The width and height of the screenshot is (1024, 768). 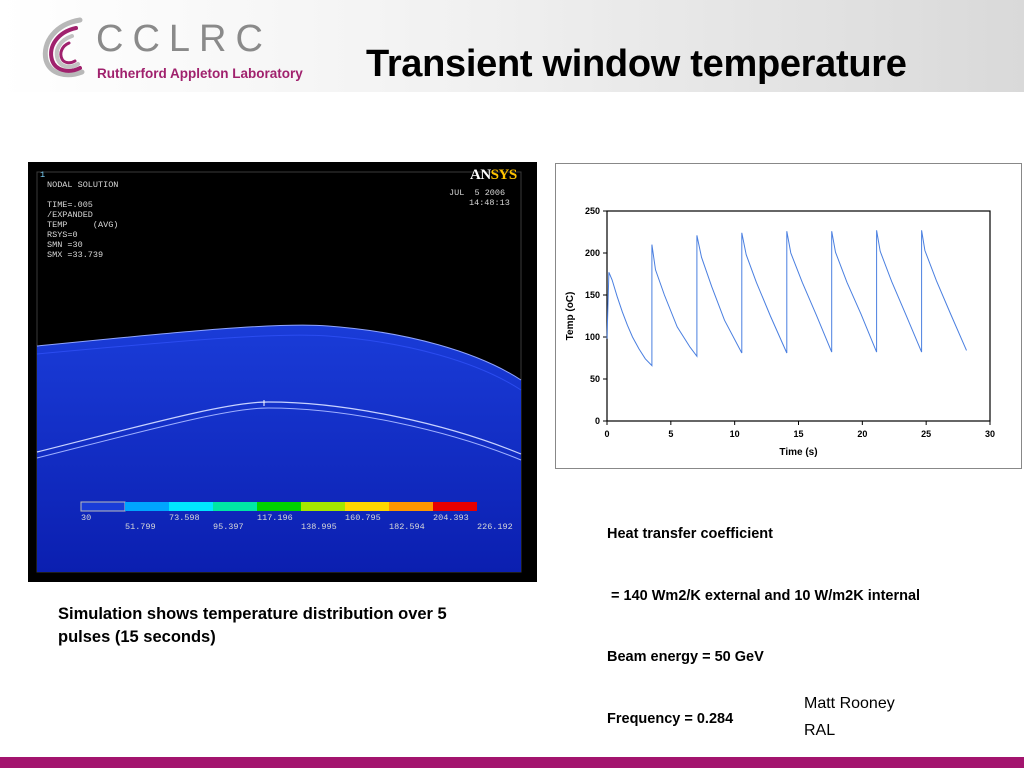 I want to click on ansys-logo: ANSYS, so click(x=493, y=175).